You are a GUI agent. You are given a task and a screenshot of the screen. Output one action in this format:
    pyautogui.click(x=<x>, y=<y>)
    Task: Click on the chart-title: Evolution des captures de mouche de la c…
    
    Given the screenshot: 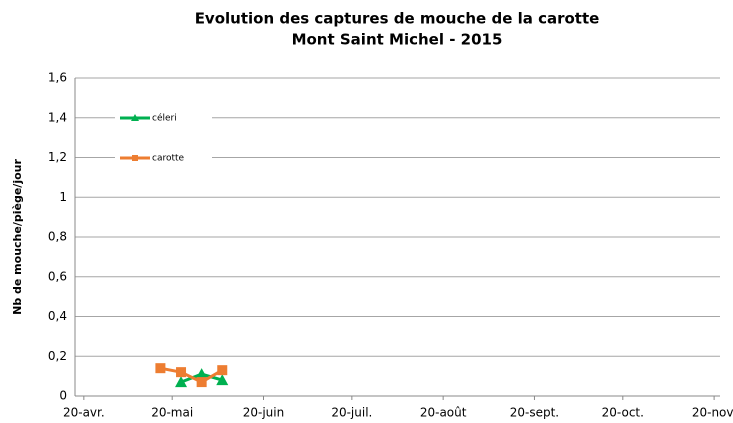 What is the action you would take?
    pyautogui.click(x=397, y=19)
    